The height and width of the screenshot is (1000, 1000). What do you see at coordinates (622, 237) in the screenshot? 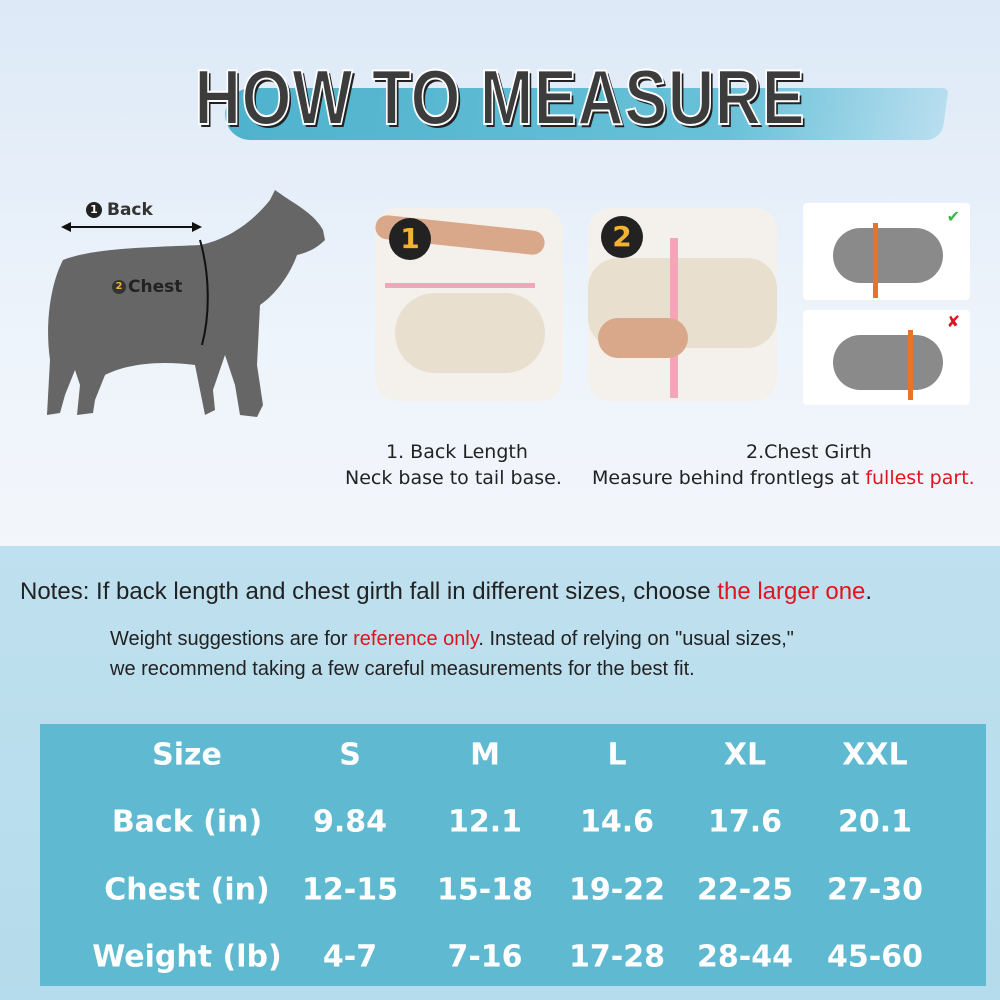
I see `step-2-badge: 2` at bounding box center [622, 237].